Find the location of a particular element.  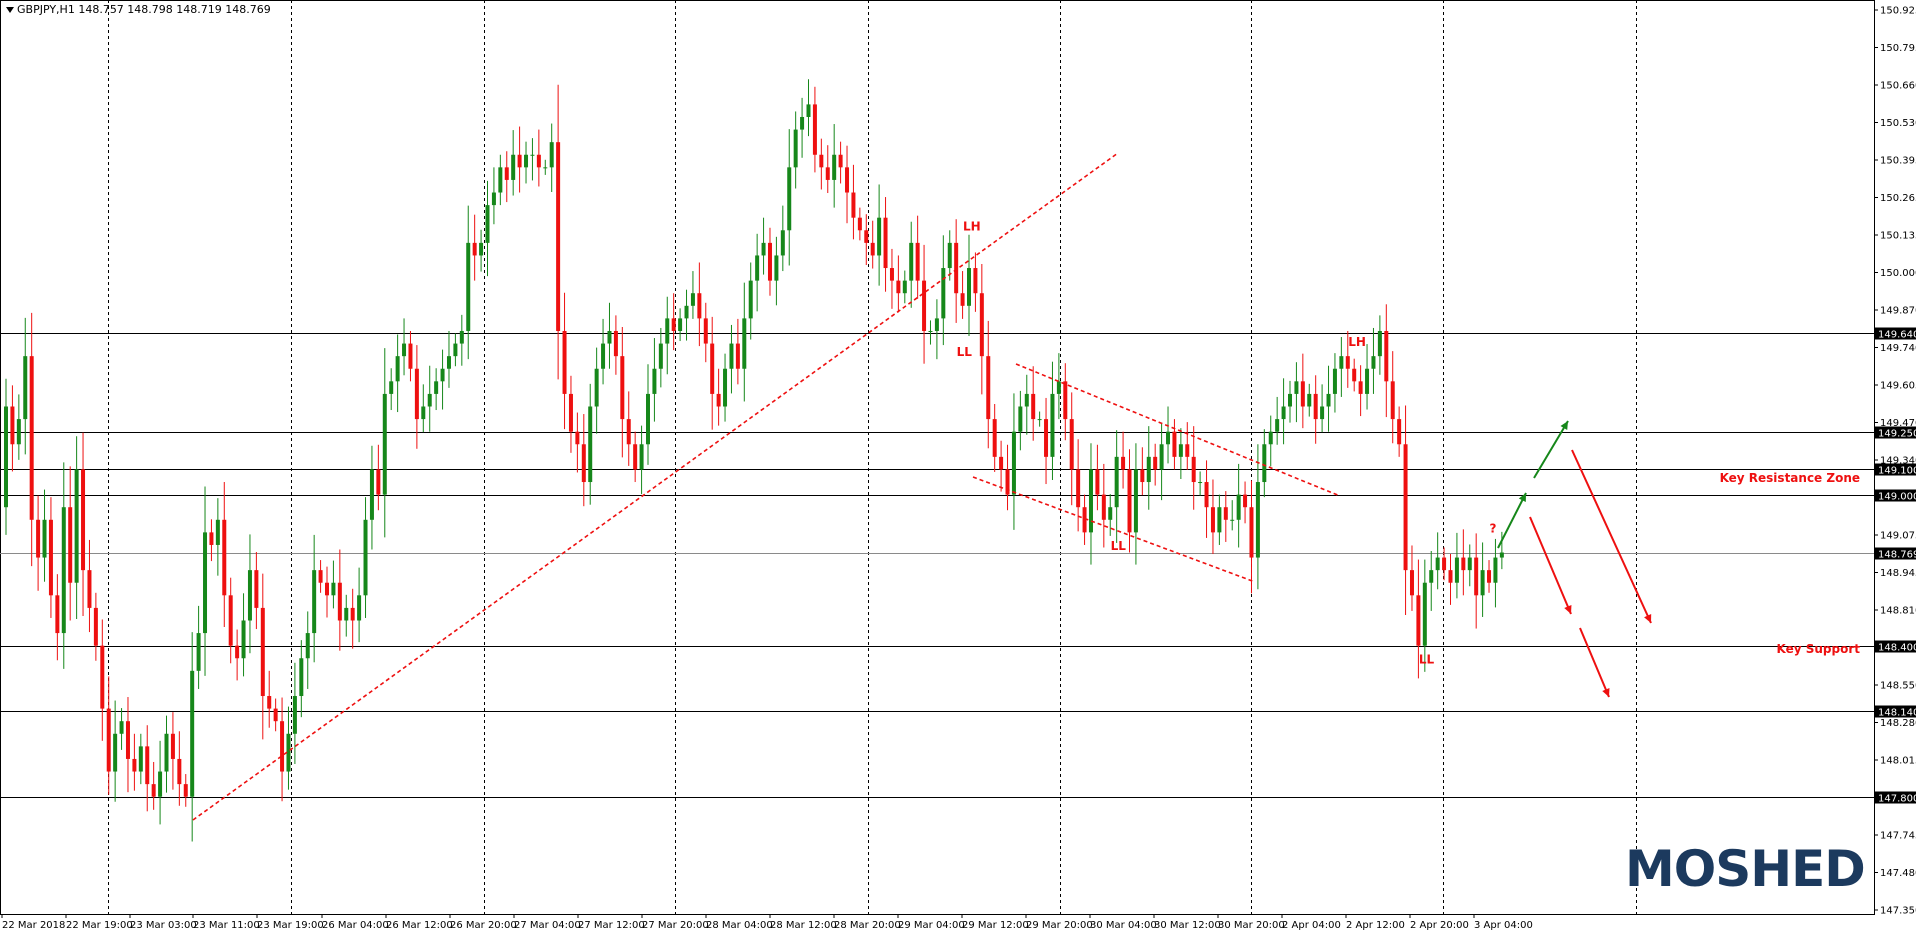

x-axis-tick-label: 28 Mar 04:00 is located at coordinates (739, 925).